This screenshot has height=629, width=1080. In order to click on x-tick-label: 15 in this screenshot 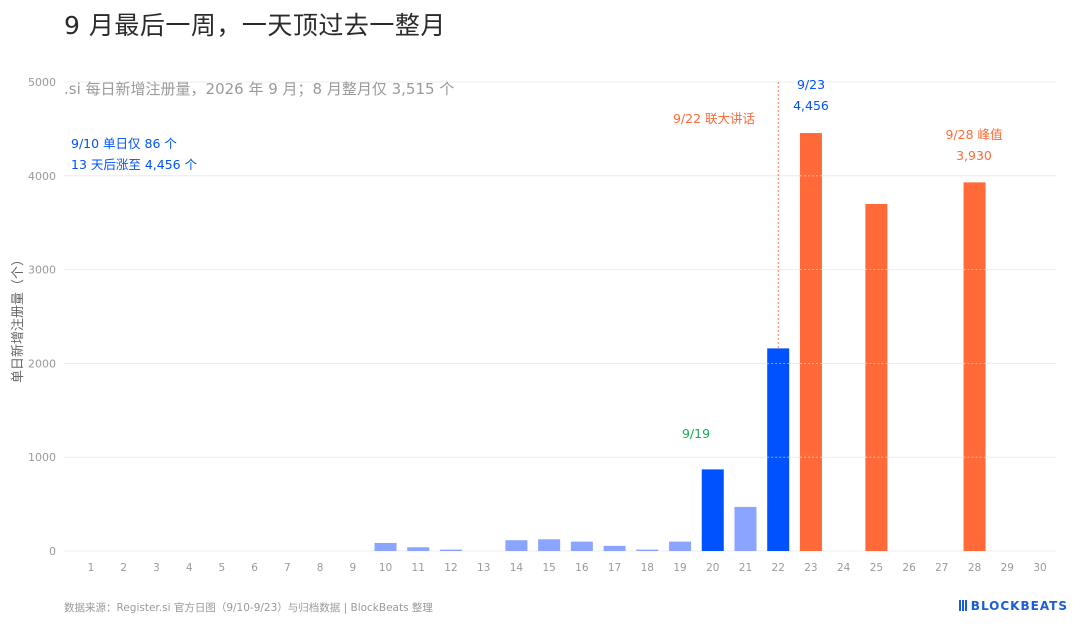, I will do `click(548, 568)`.